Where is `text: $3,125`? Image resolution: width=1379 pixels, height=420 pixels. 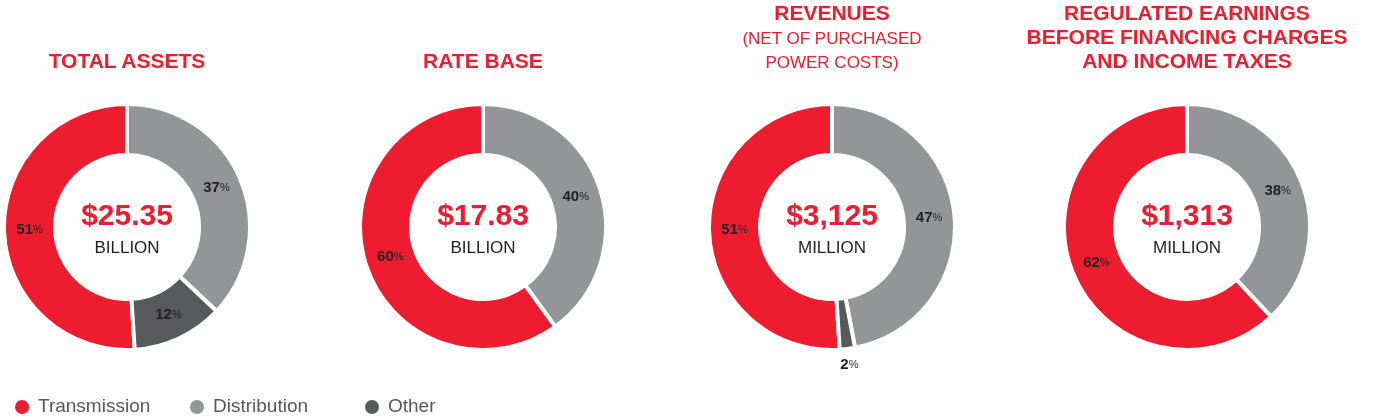
text: $3,125 is located at coordinates (832, 214).